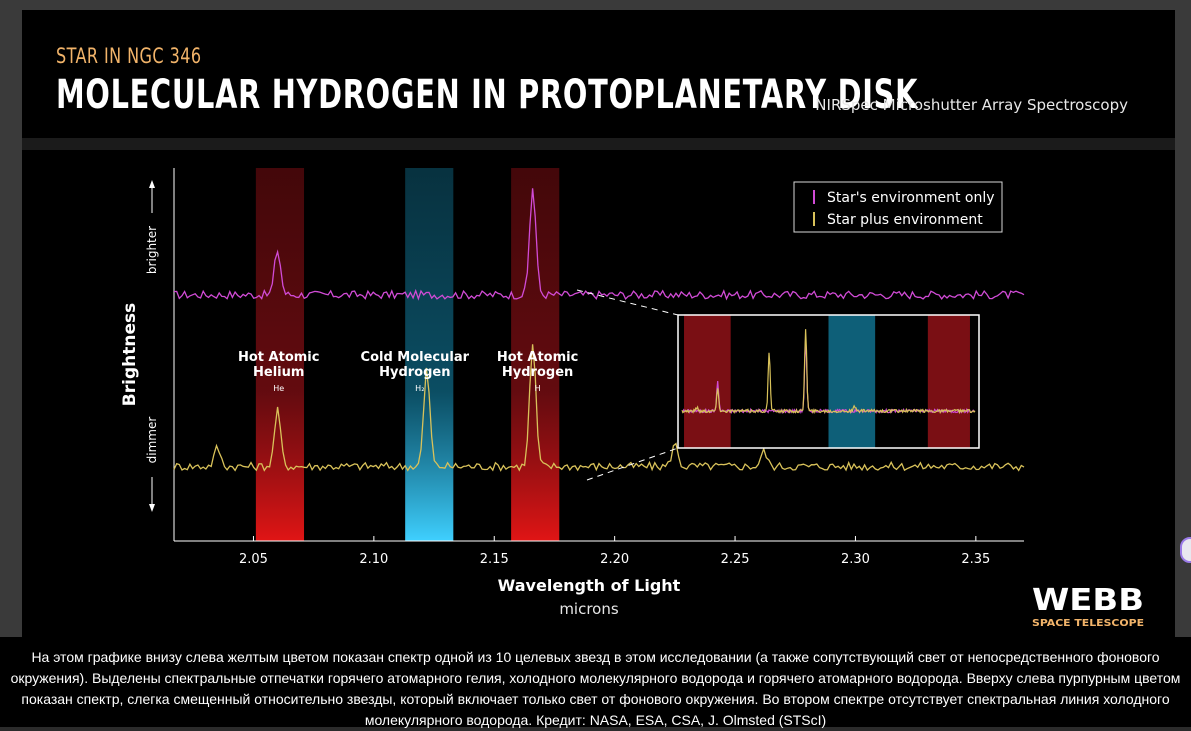 The height and width of the screenshot is (731, 1191). I want to click on x-tick-label: 2.15, so click(494, 559).